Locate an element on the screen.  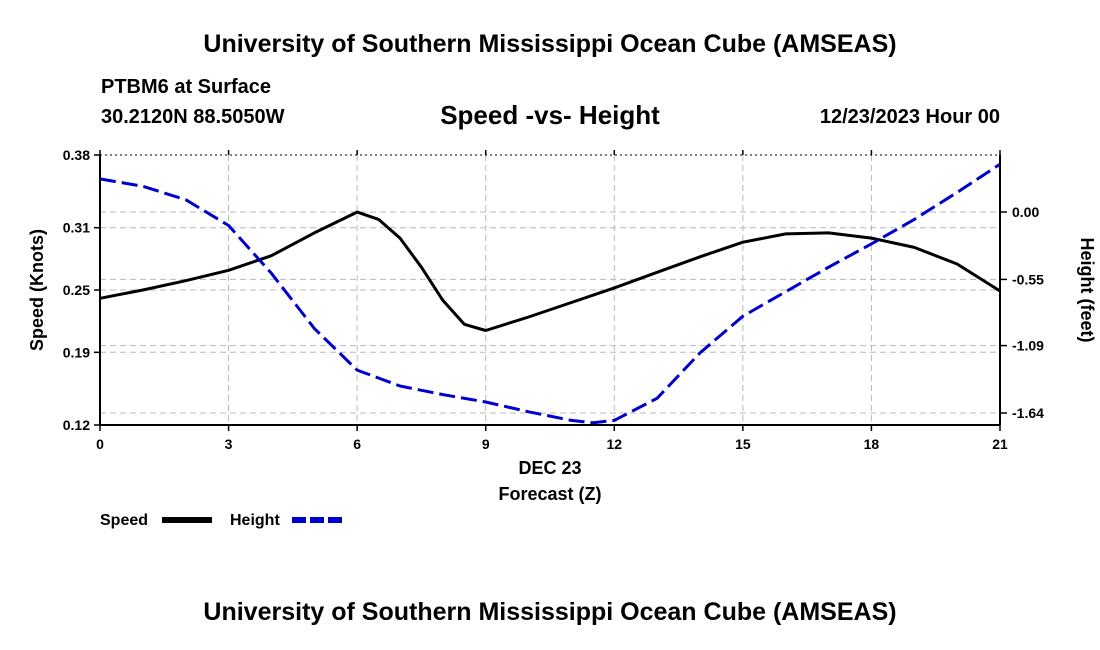
y-left-tick-label: 0.19 is located at coordinates (76, 352).